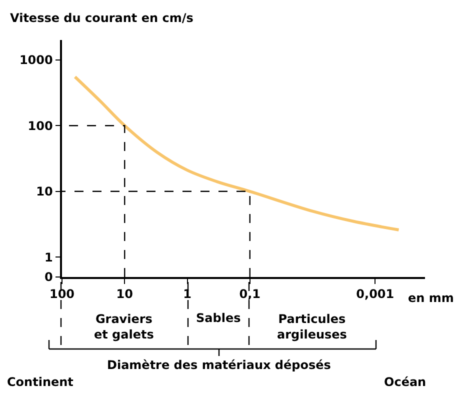 The image size is (464, 408). I want to click on x-axis-title: en mm, so click(431, 298).